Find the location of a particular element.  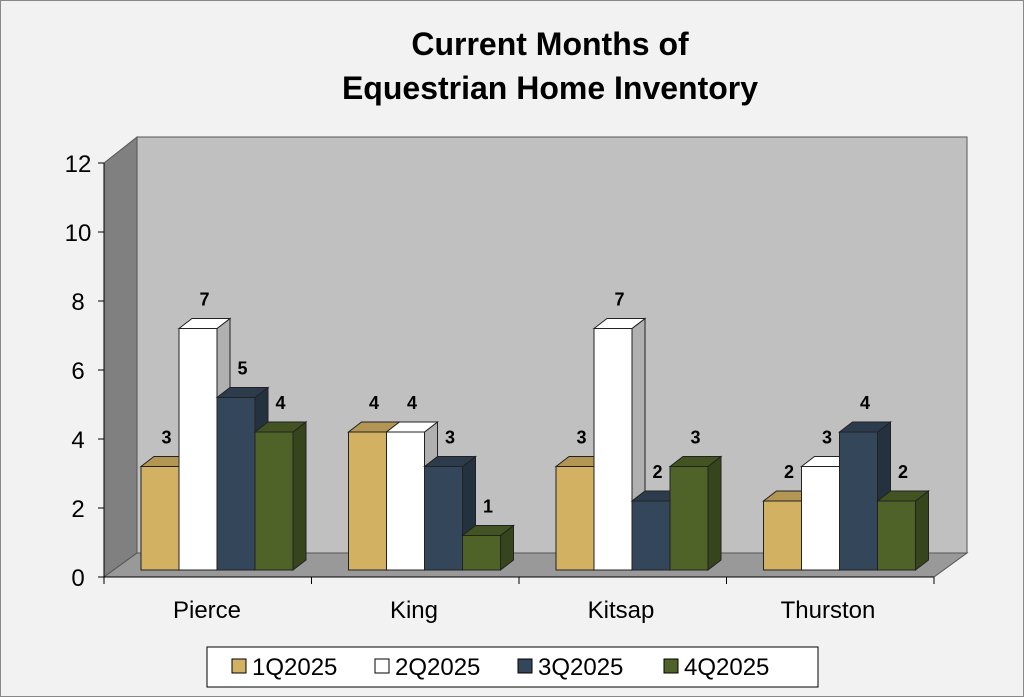

y-tick-label: 6 is located at coordinates (77, 371).